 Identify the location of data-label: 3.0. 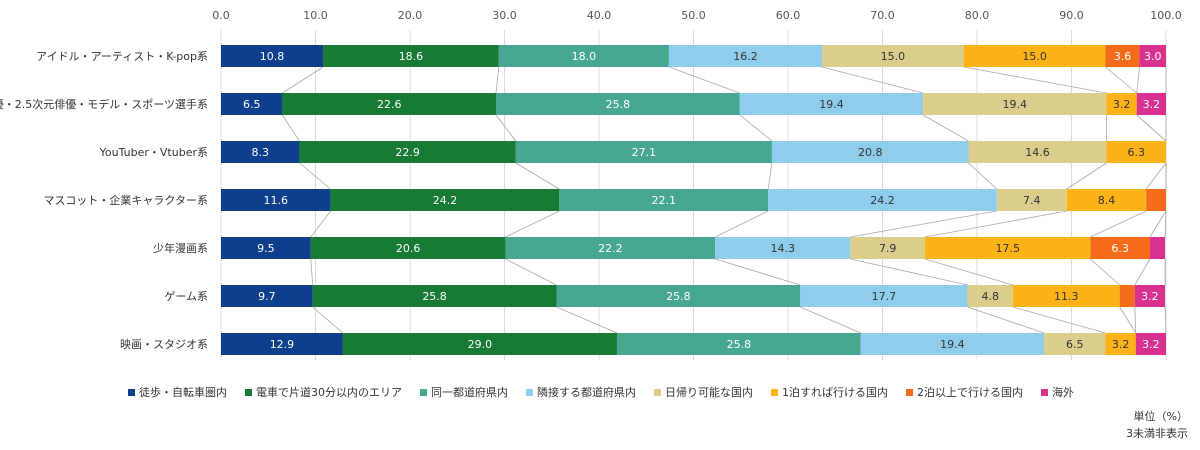
(1153, 56).